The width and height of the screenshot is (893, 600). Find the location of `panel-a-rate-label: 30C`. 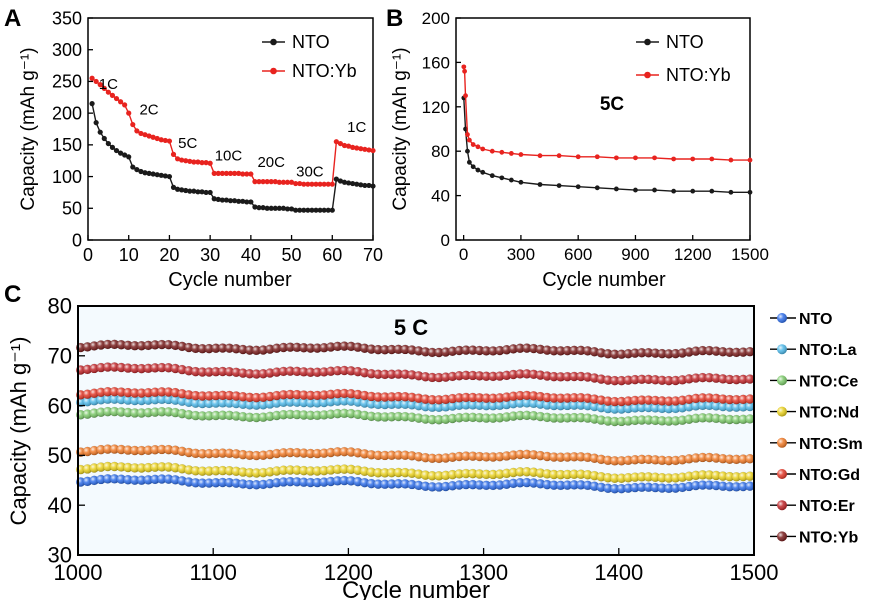

panel-a-rate-label: 30C is located at coordinates (310, 172).